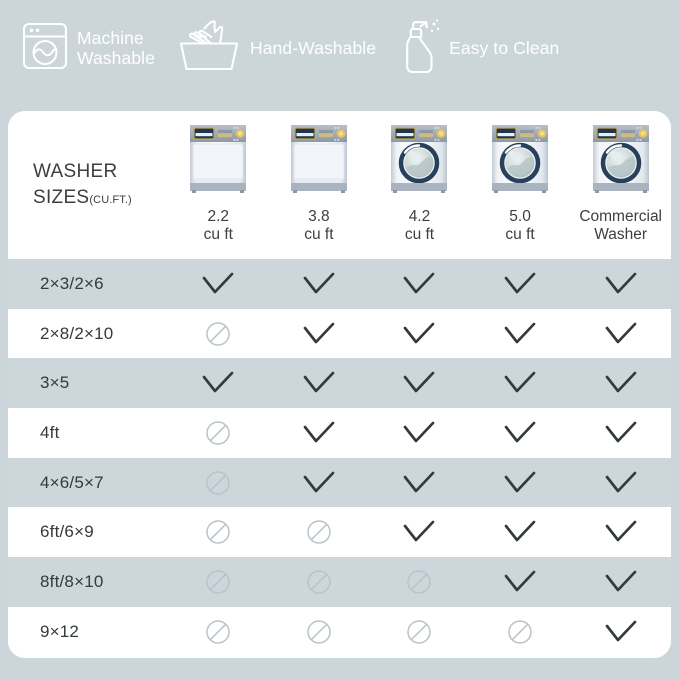 The width and height of the screenshot is (679, 679). I want to click on table-row: 2×3/2×6, so click(339, 284).